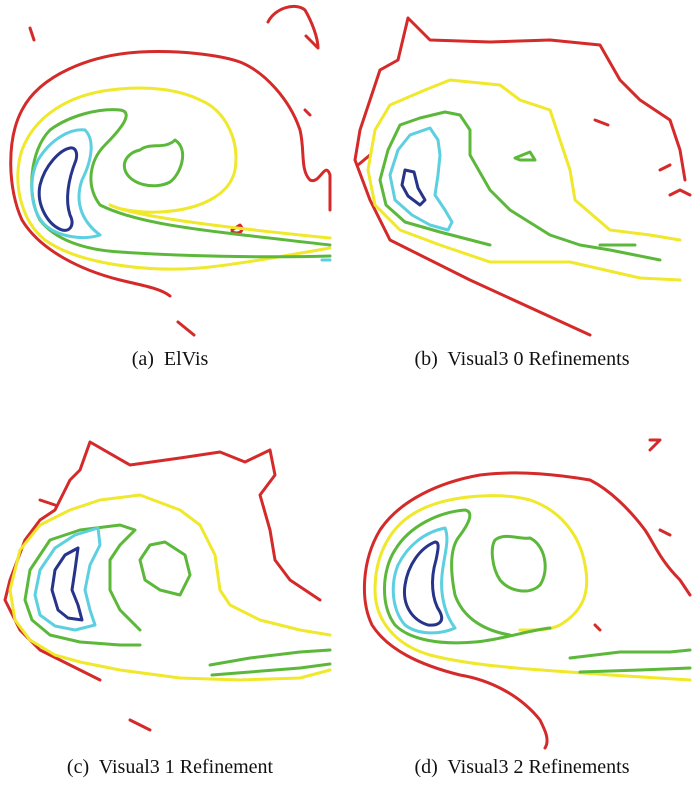  What do you see at coordinates (186, 767) in the screenshot?
I see `caption-c-title: Visual3 1 Refinement` at bounding box center [186, 767].